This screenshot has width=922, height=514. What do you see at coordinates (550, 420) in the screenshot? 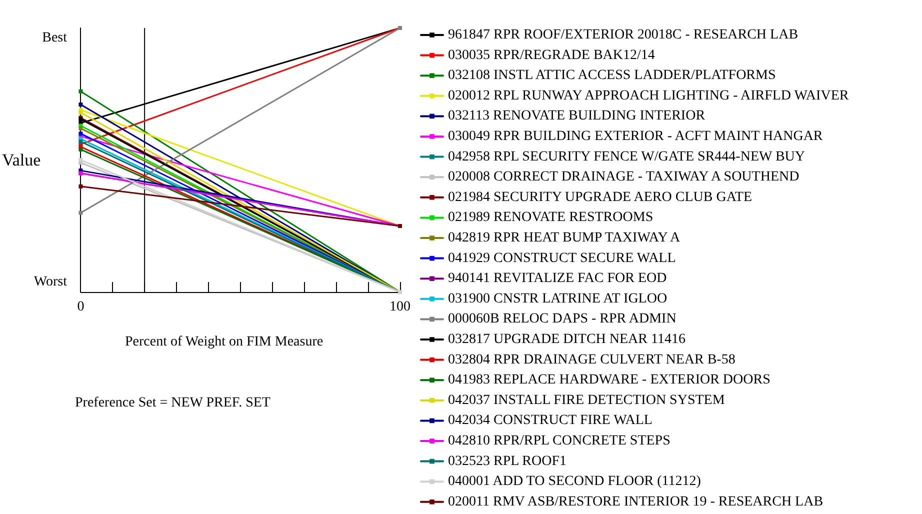
I see `legend-label: 042034 CONSTRUCT FIRE WALL` at bounding box center [550, 420].